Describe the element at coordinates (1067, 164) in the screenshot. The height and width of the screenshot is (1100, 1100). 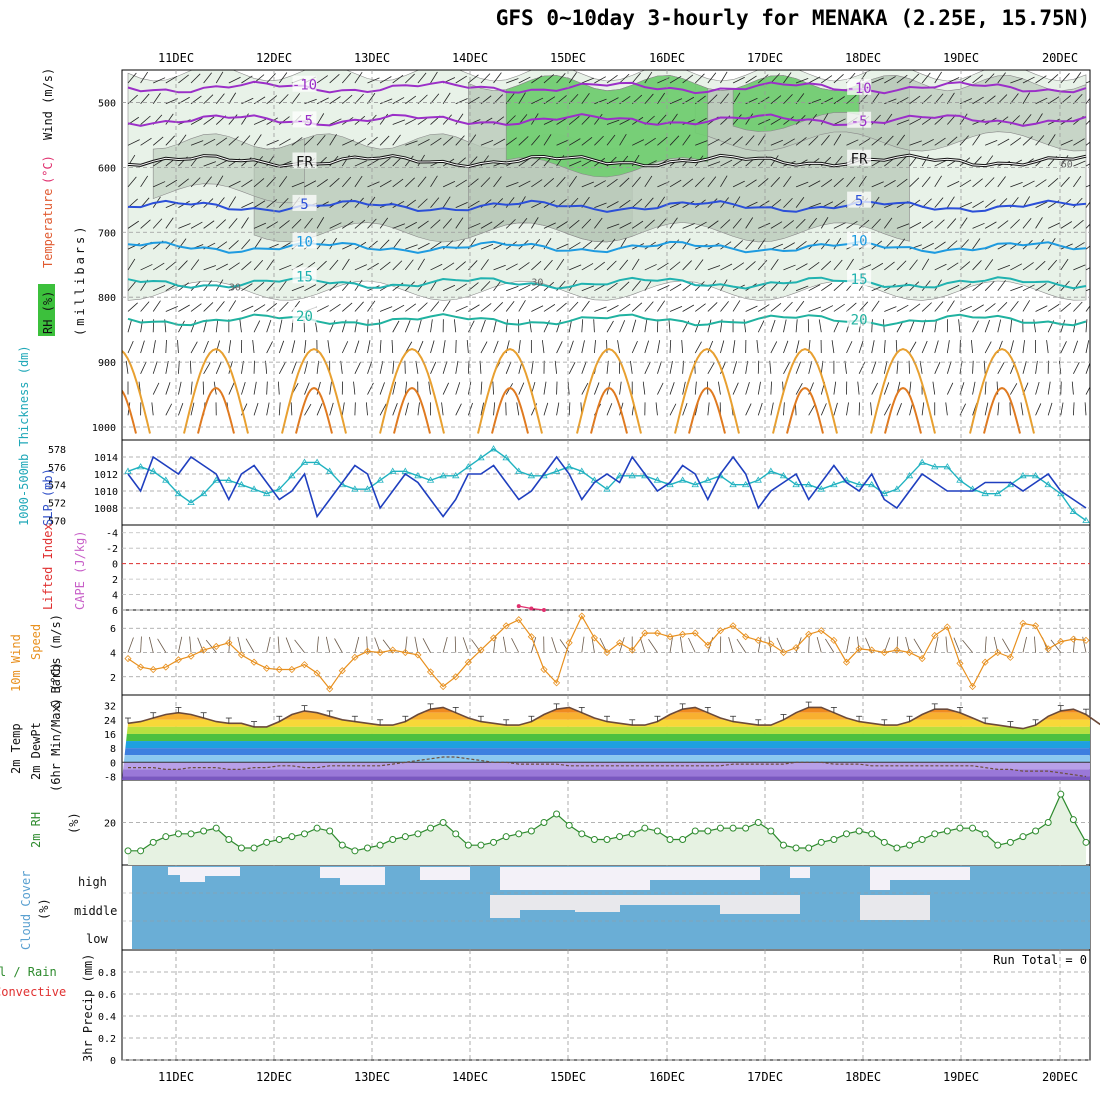
I see `rh-contour-label-3: 60` at that location.